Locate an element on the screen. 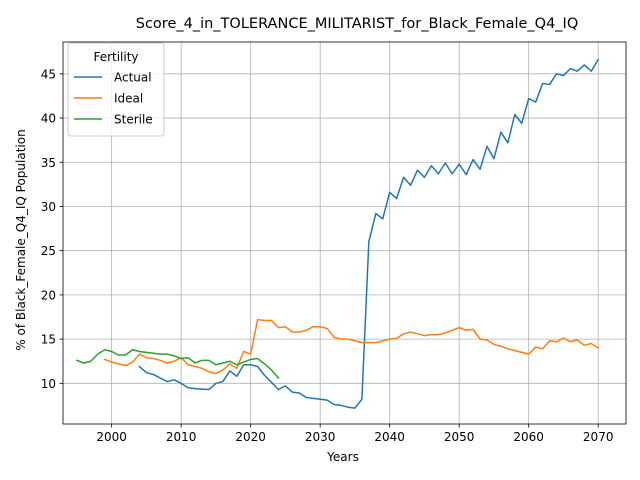  legend-label-ideal: Ideal is located at coordinates (128, 99).